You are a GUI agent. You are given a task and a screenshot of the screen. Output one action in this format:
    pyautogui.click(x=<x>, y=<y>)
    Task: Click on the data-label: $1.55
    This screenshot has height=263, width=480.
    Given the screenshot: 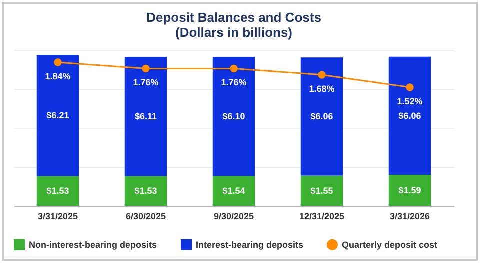 What is the action you would take?
    pyautogui.click(x=322, y=191)
    